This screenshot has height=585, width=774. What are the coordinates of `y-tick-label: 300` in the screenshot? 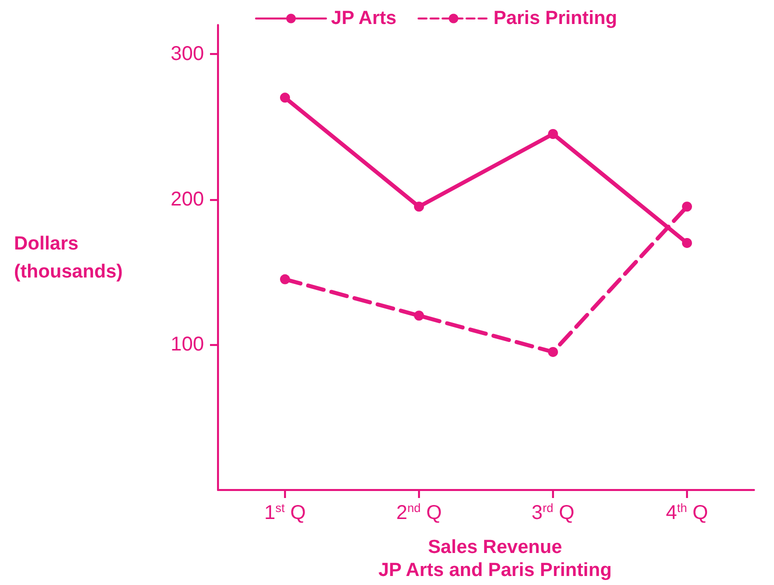 It's located at (187, 54).